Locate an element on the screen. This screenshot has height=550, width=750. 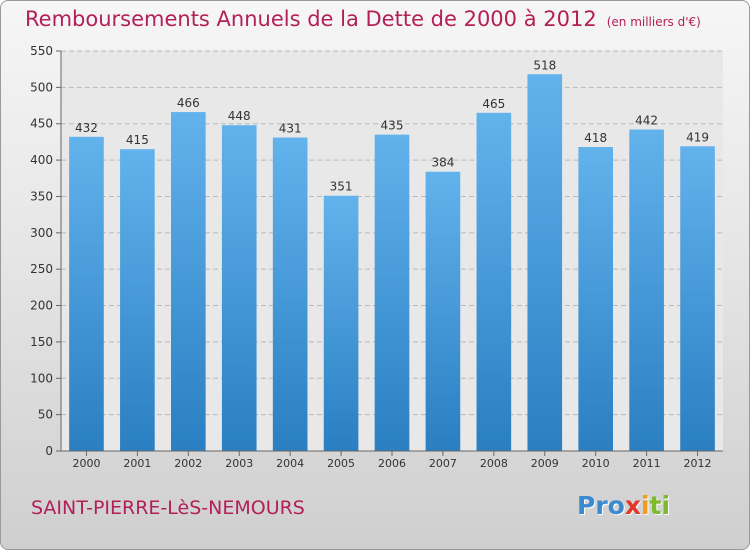
data-label: 435 is located at coordinates (392, 126).